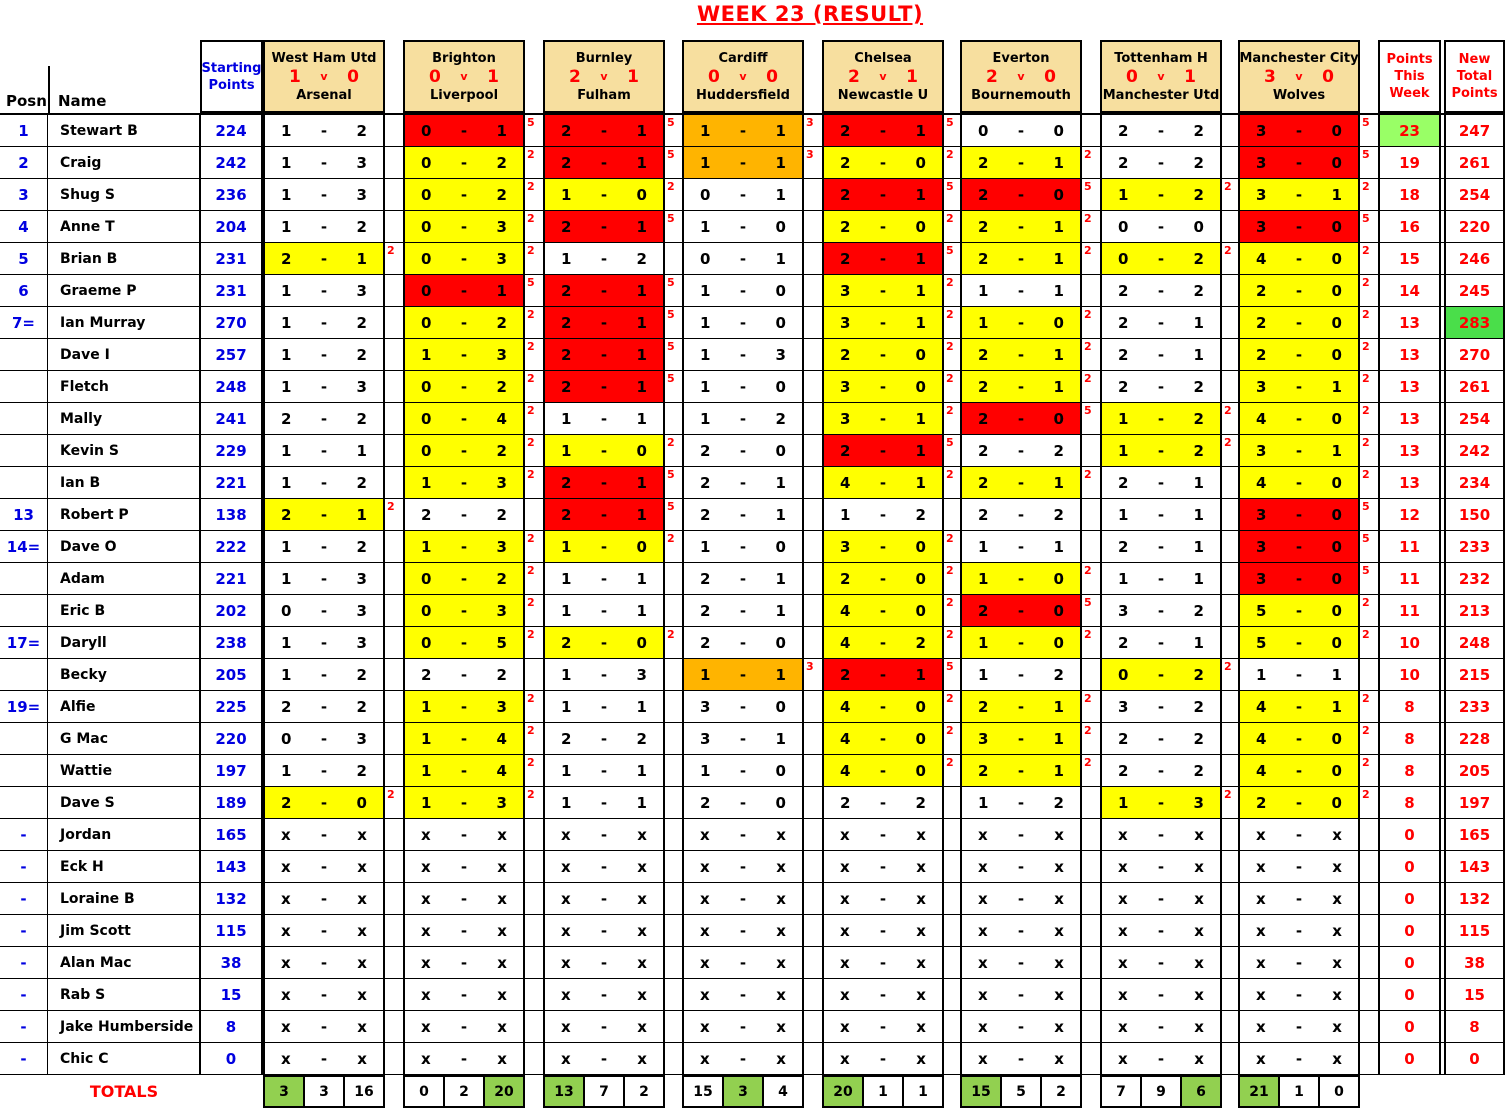 The height and width of the screenshot is (1113, 1507). I want to click on name-cell: Becky, so click(124, 674).